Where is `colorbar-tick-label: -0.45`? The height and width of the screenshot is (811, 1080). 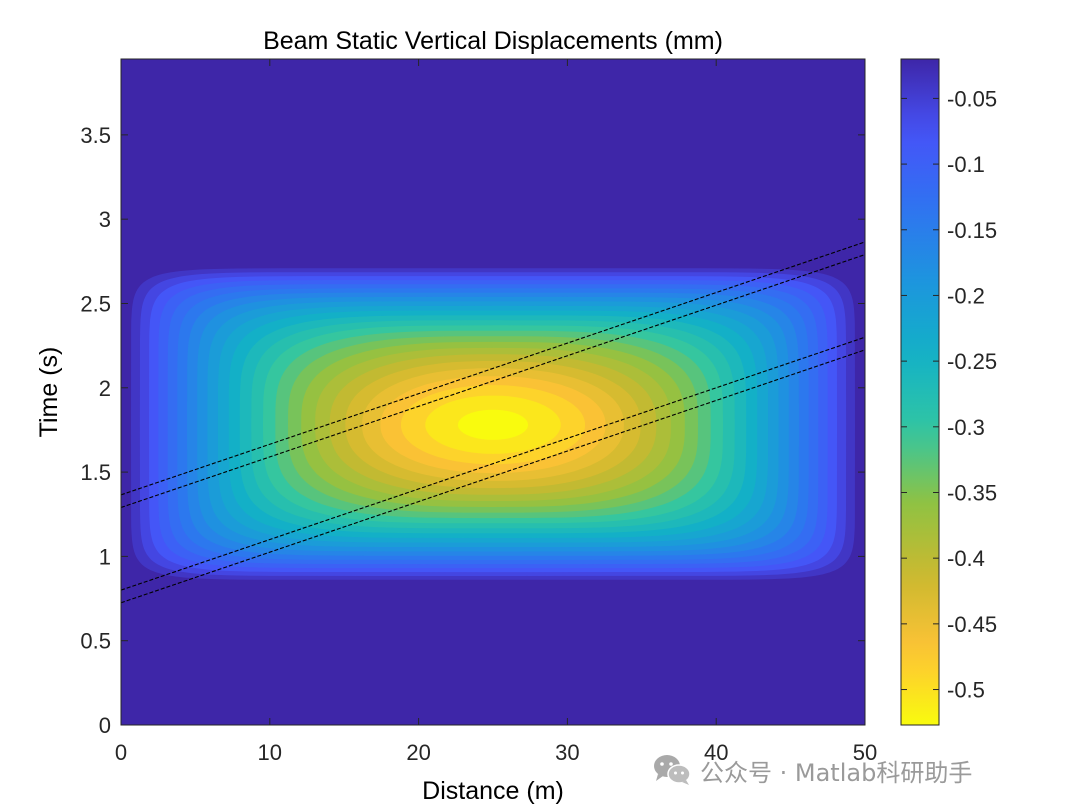 colorbar-tick-label: -0.45 is located at coordinates (972, 624).